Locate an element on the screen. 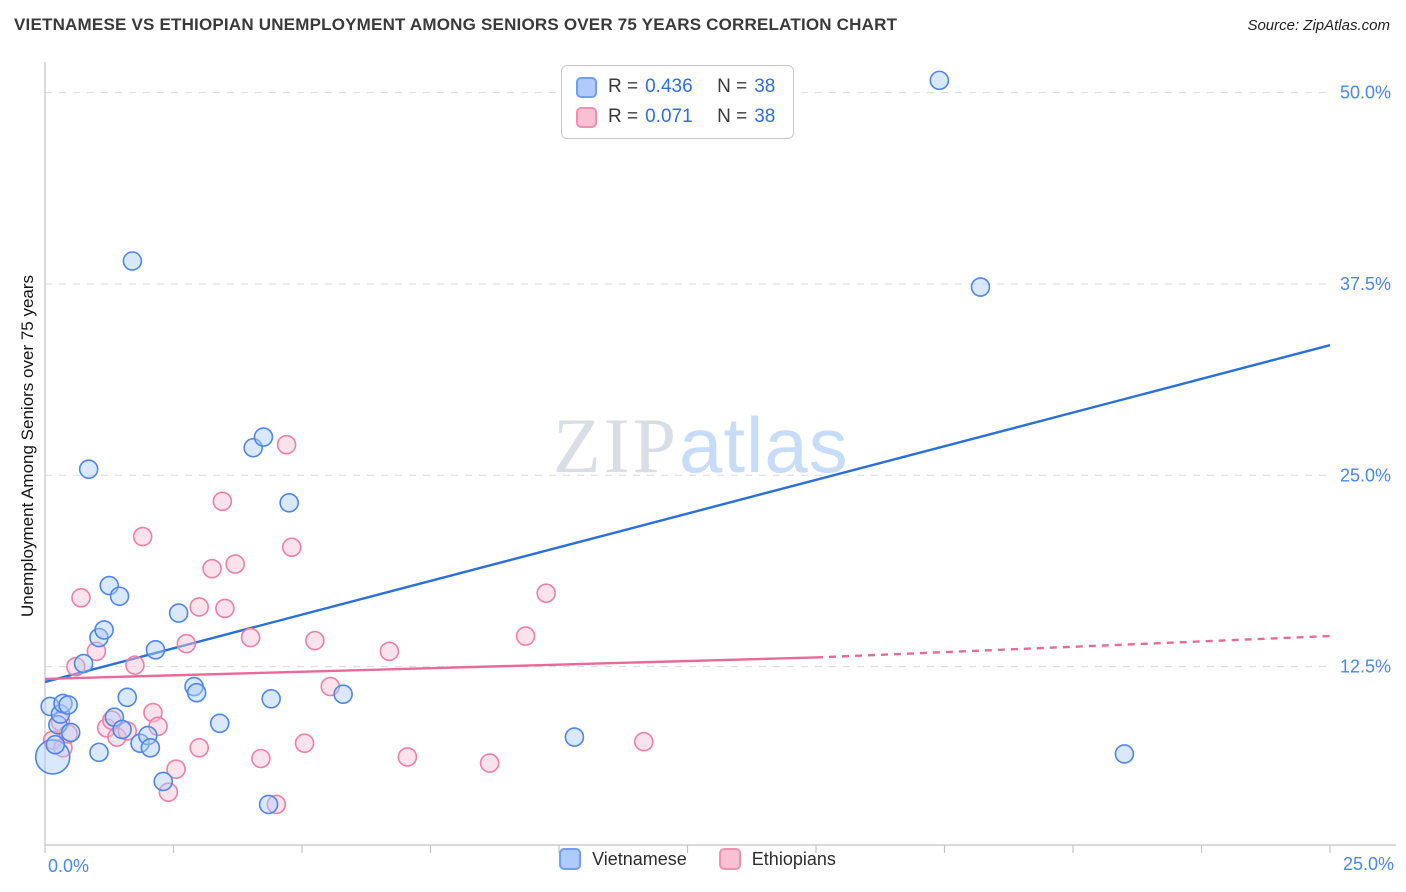  ethiopians-swatch is located at coordinates (586, 117).